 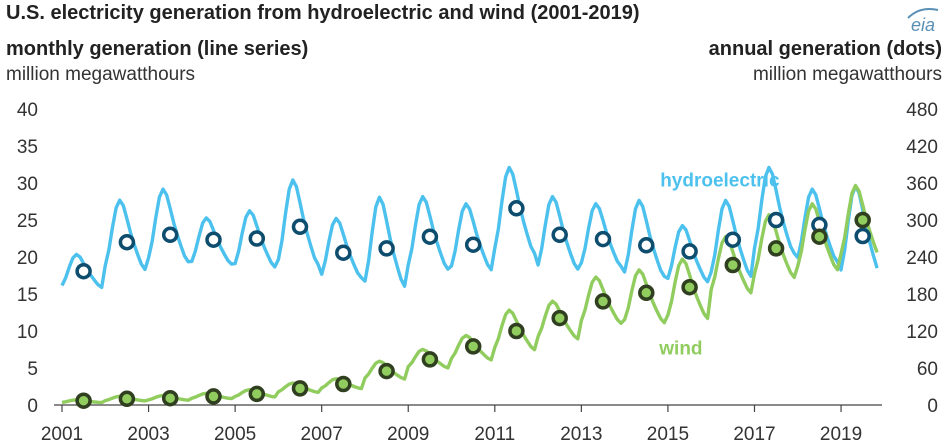 I want to click on x-tick-label: 2019, so click(x=841, y=434).